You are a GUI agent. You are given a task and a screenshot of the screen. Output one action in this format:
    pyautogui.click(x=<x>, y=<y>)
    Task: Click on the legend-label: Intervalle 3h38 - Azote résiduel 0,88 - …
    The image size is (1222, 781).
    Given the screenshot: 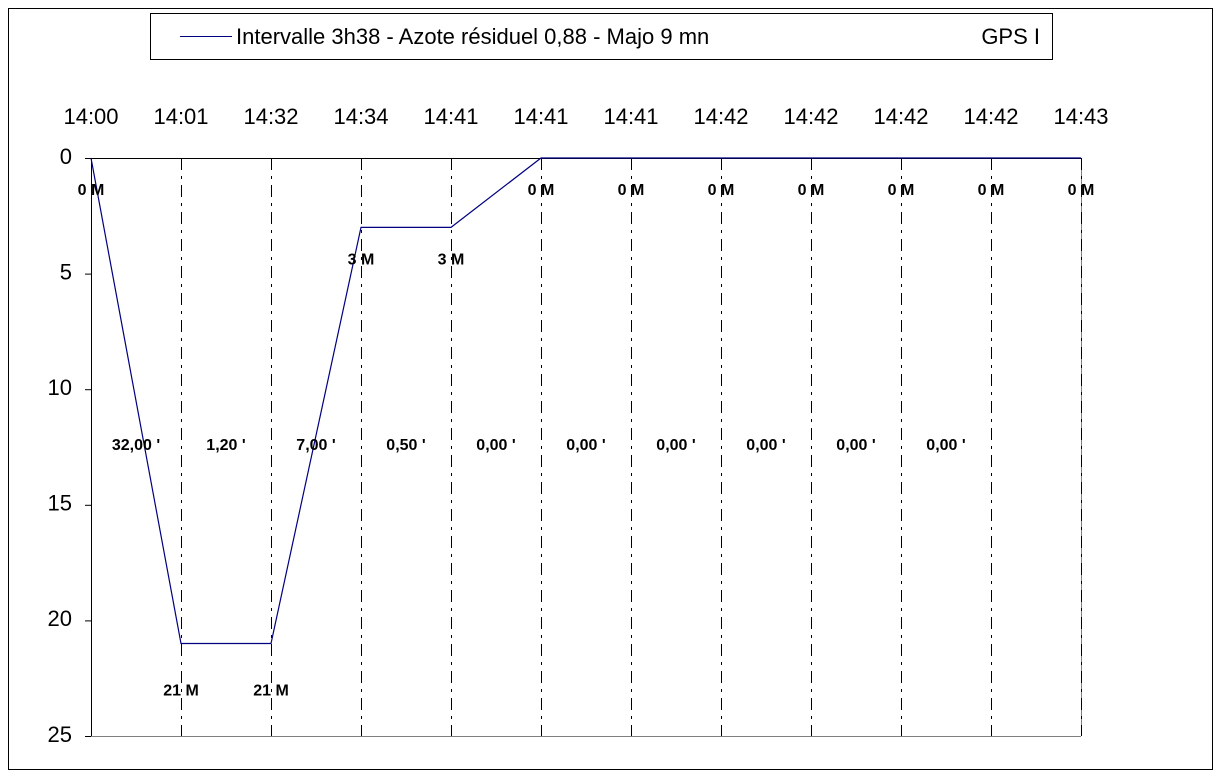 What is the action you would take?
    pyautogui.click(x=472, y=36)
    